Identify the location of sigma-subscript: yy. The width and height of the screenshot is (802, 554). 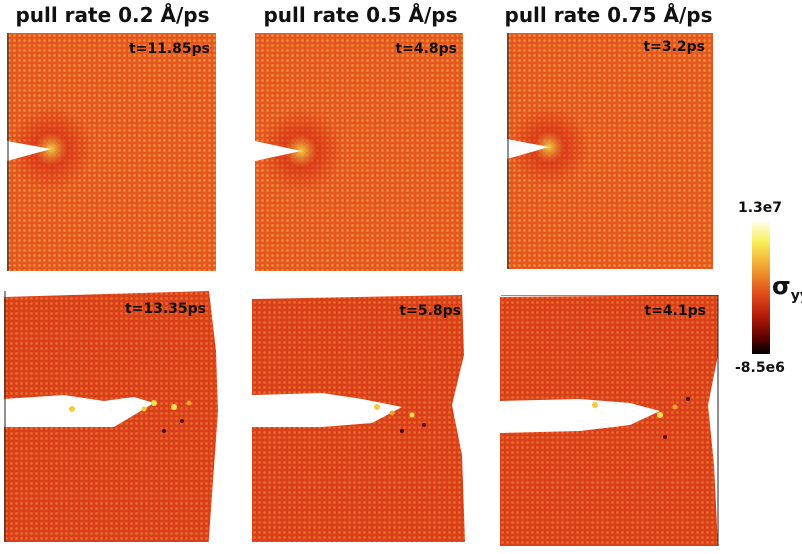
(796, 295).